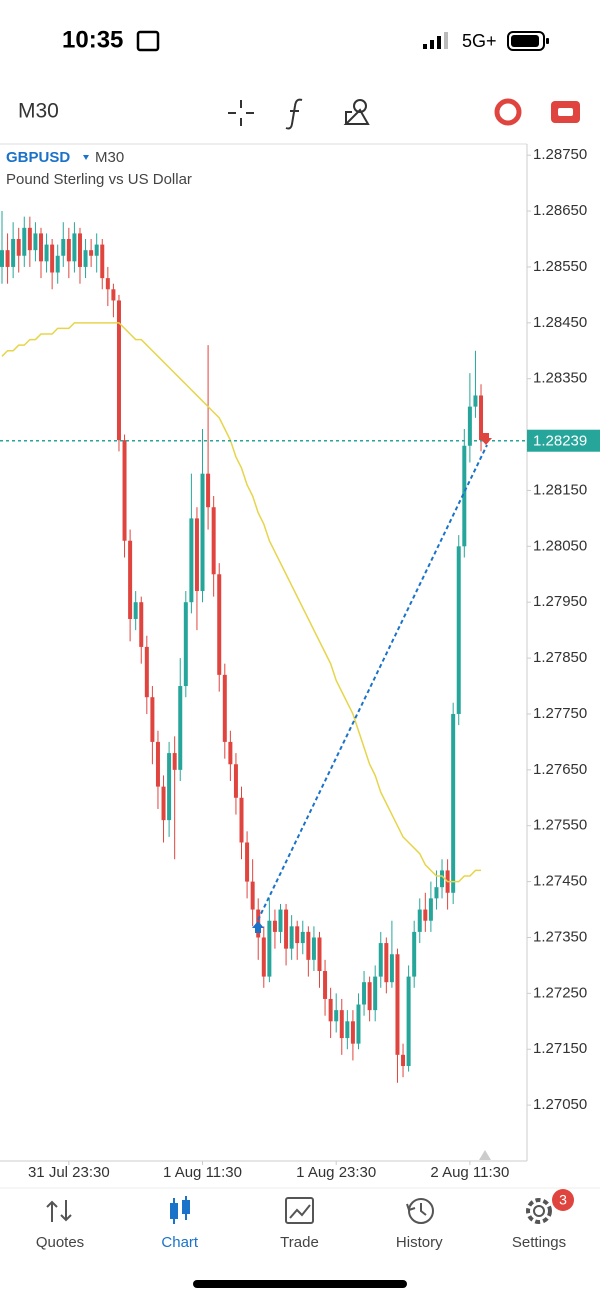 The height and width of the screenshot is (1300, 600). Describe the element at coordinates (38, 111) in the screenshot. I see `toolbar-timeframe: M30` at that location.